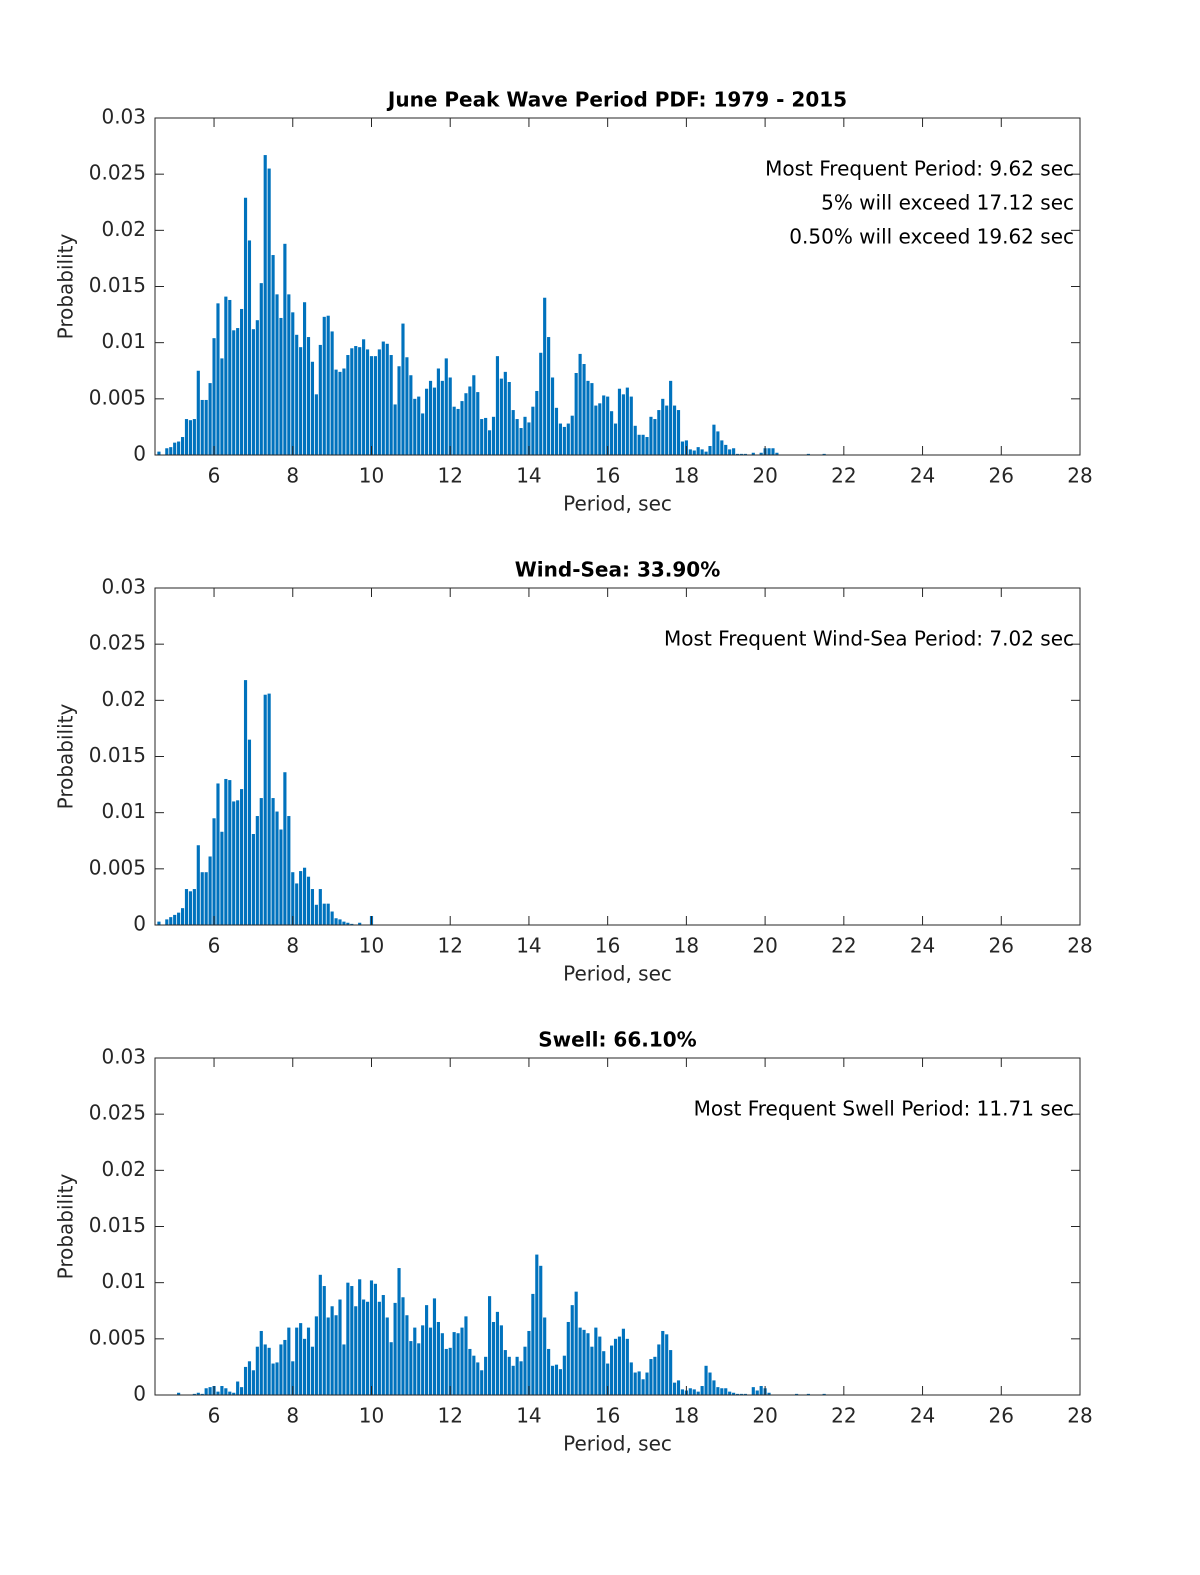 The width and height of the screenshot is (1200, 1575). I want to click on x-tick-label: 22, so click(843, 946).